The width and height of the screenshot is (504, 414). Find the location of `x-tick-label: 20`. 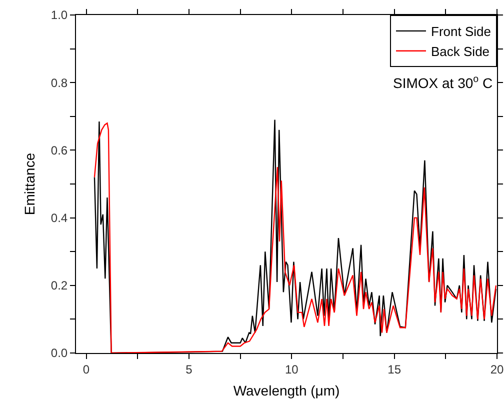

x-tick-label: 20 is located at coordinates (497, 369).